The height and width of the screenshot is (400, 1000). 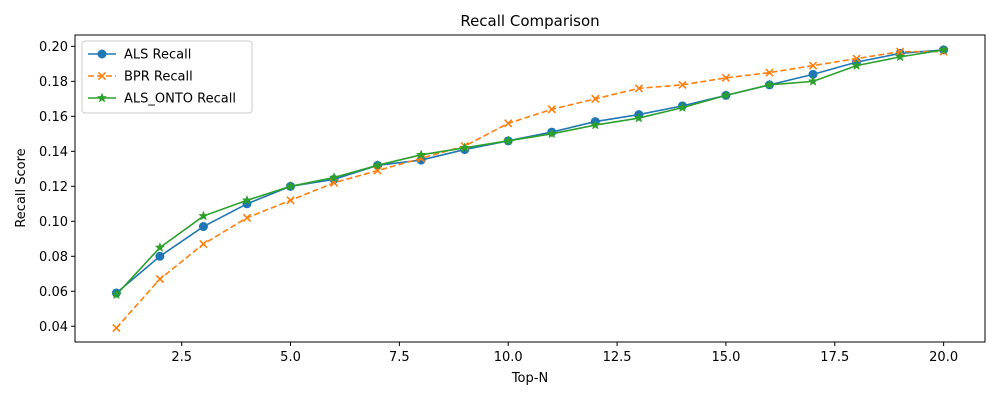 What do you see at coordinates (529, 378) in the screenshot?
I see `x-axis-label: Top-N` at bounding box center [529, 378].